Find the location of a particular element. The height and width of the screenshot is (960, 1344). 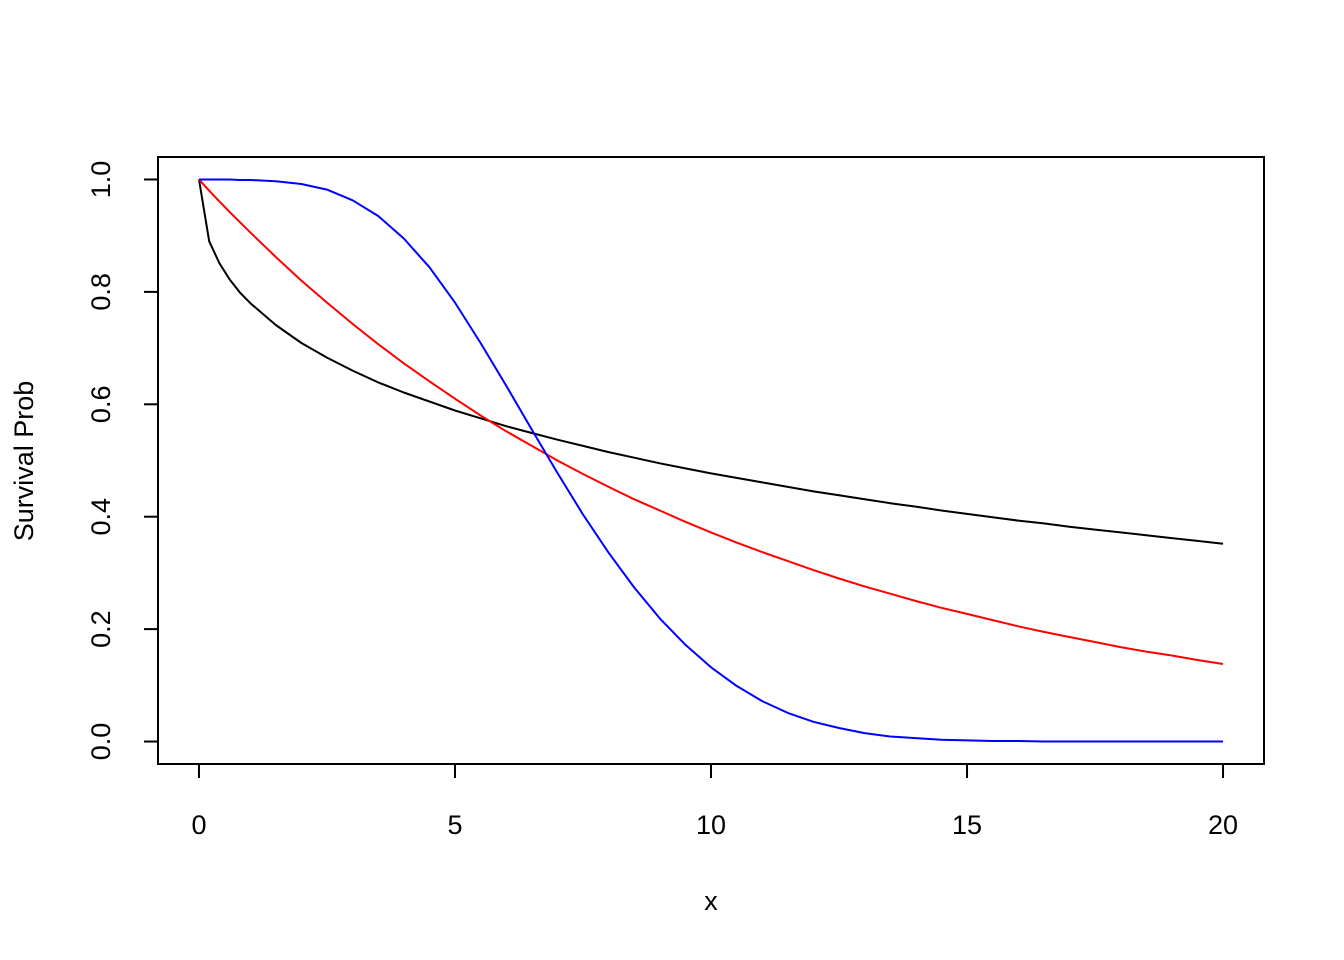

x-tick-label: 5 is located at coordinates (454, 825).